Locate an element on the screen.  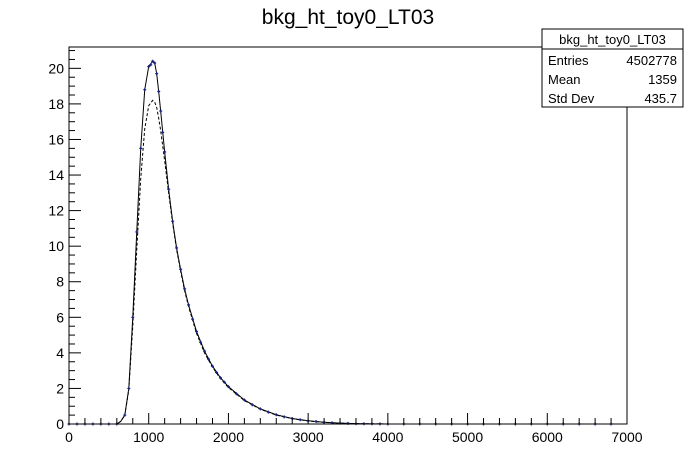
x-tick-label: 6000 is located at coordinates (547, 437).